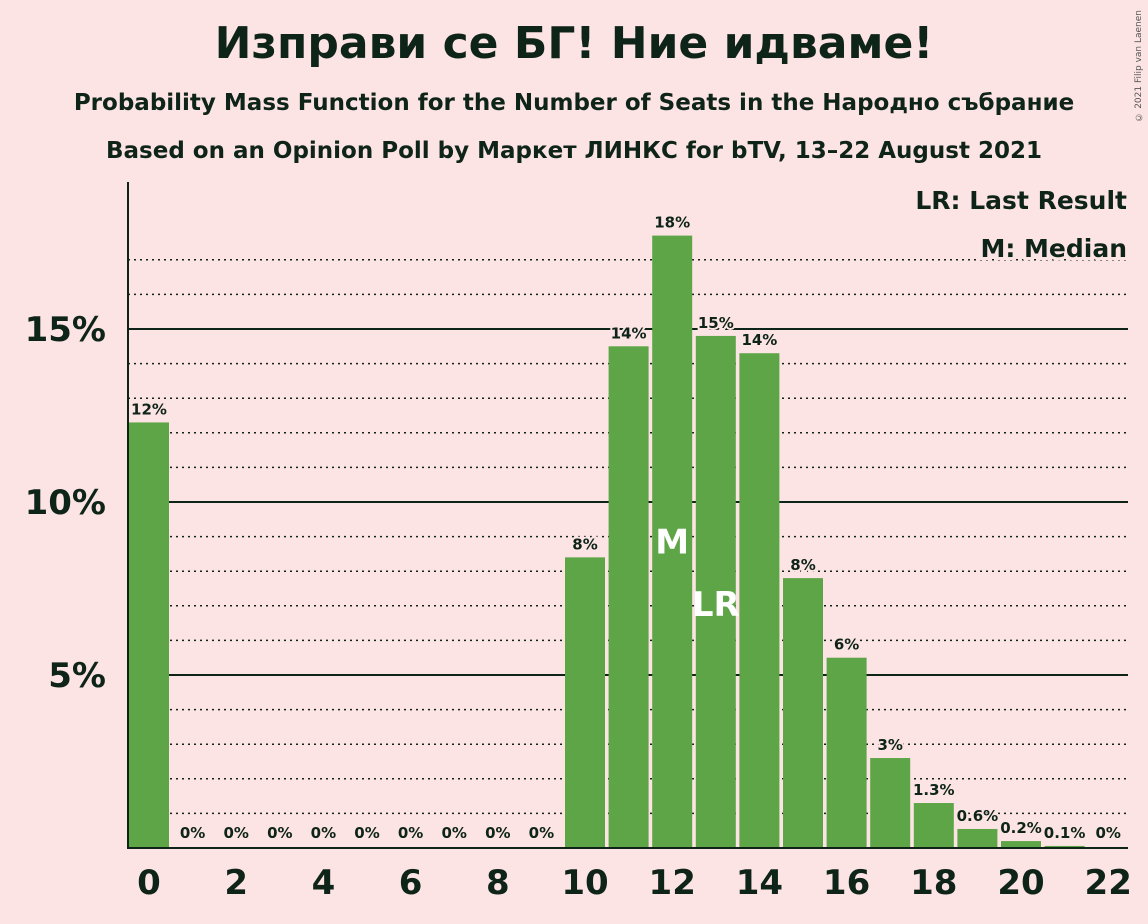  Describe the element at coordinates (672, 223) in the screenshot. I see `bar-value-label: 18%` at that location.